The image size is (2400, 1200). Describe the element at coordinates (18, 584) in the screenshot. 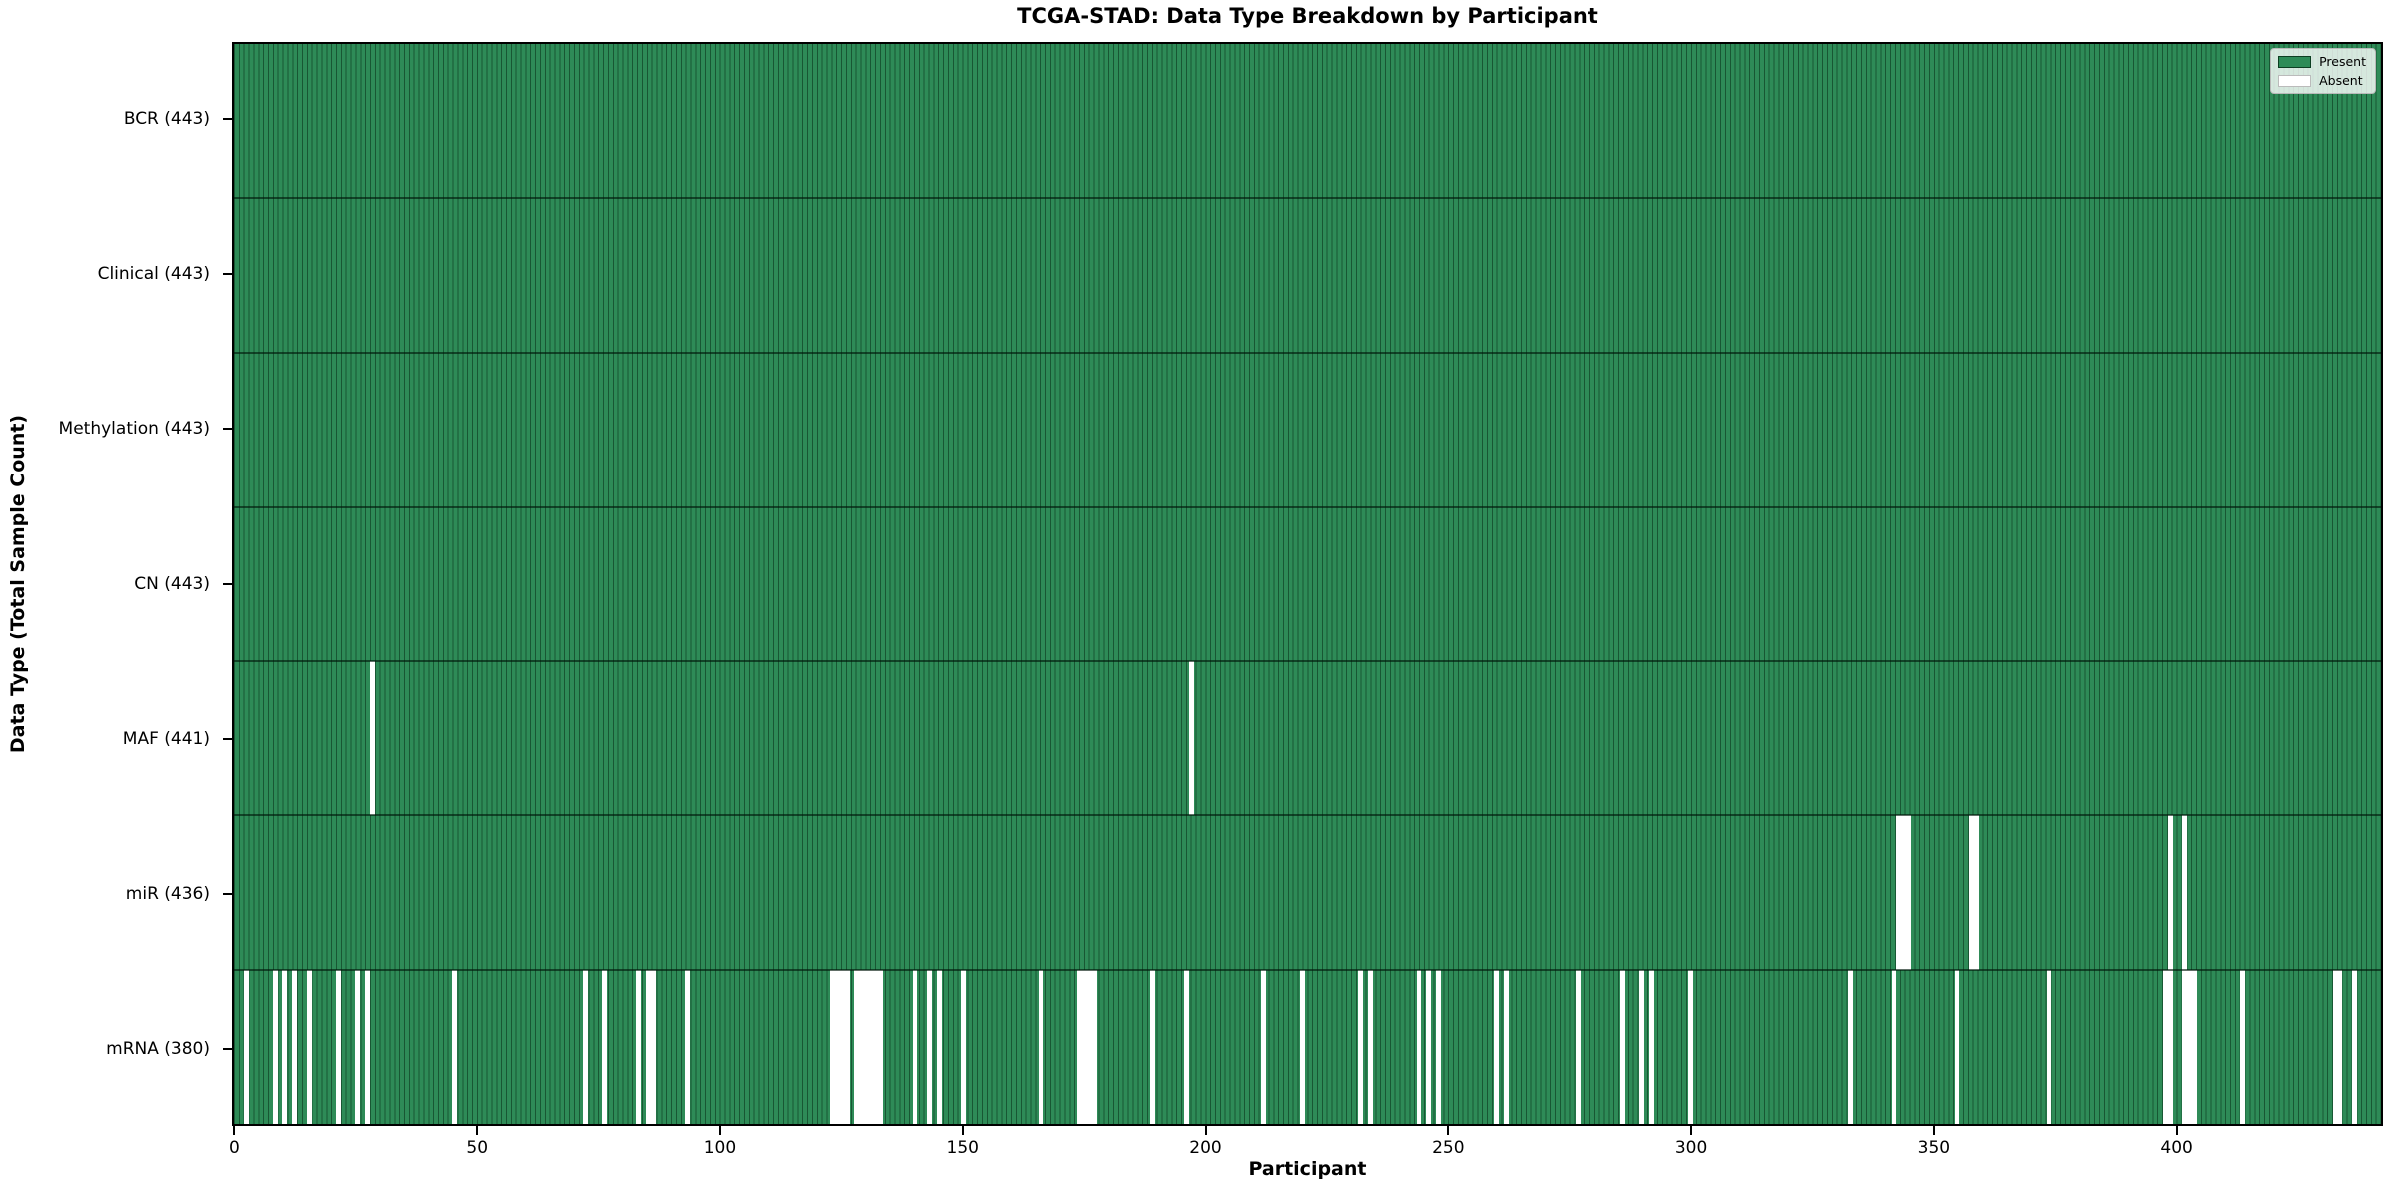

I see `y-axis-label: Data Type (Total Sample Count)` at that location.